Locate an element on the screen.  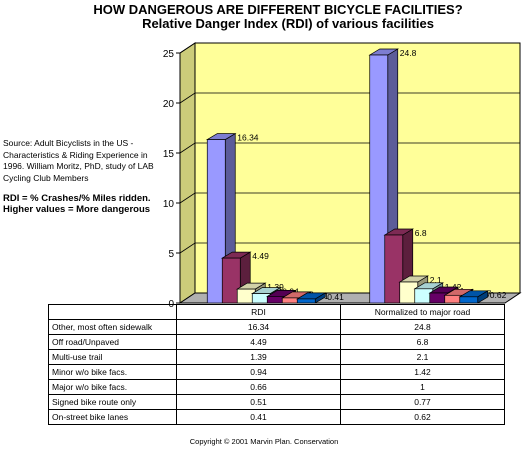
table-cell: 24.8 is located at coordinates (422, 327).